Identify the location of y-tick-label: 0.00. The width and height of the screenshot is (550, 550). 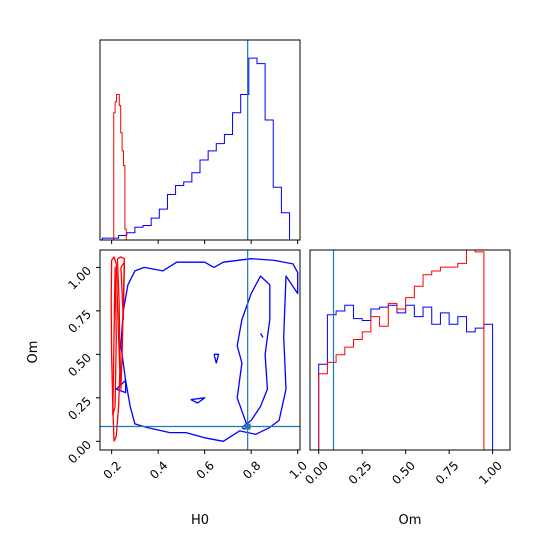
(79, 452).